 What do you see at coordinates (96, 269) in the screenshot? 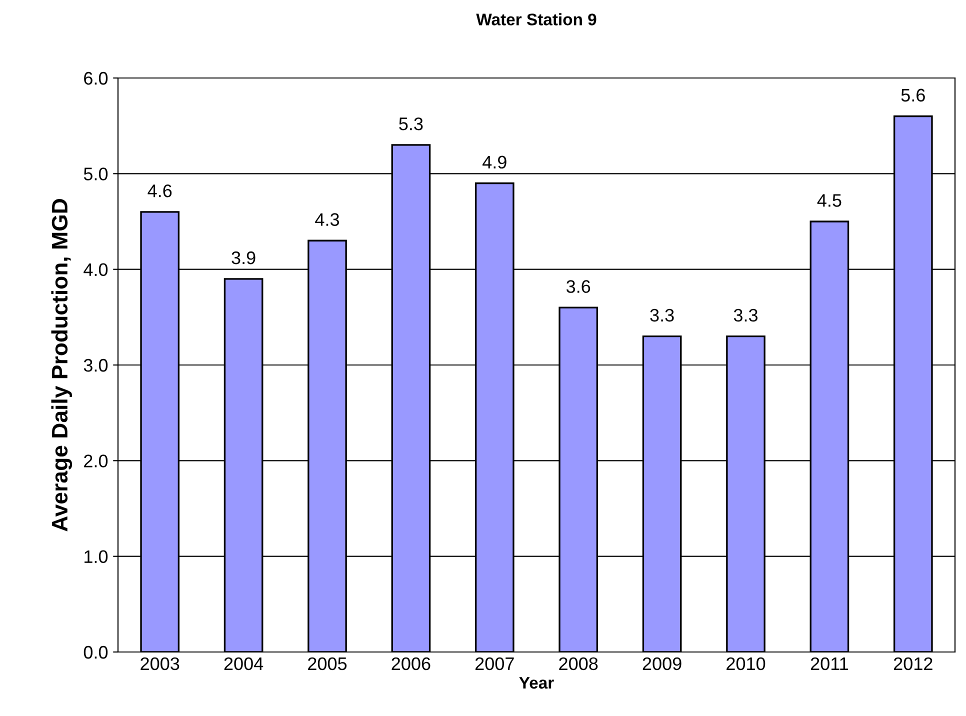
I see `y-tick-label: 4.0` at bounding box center [96, 269].